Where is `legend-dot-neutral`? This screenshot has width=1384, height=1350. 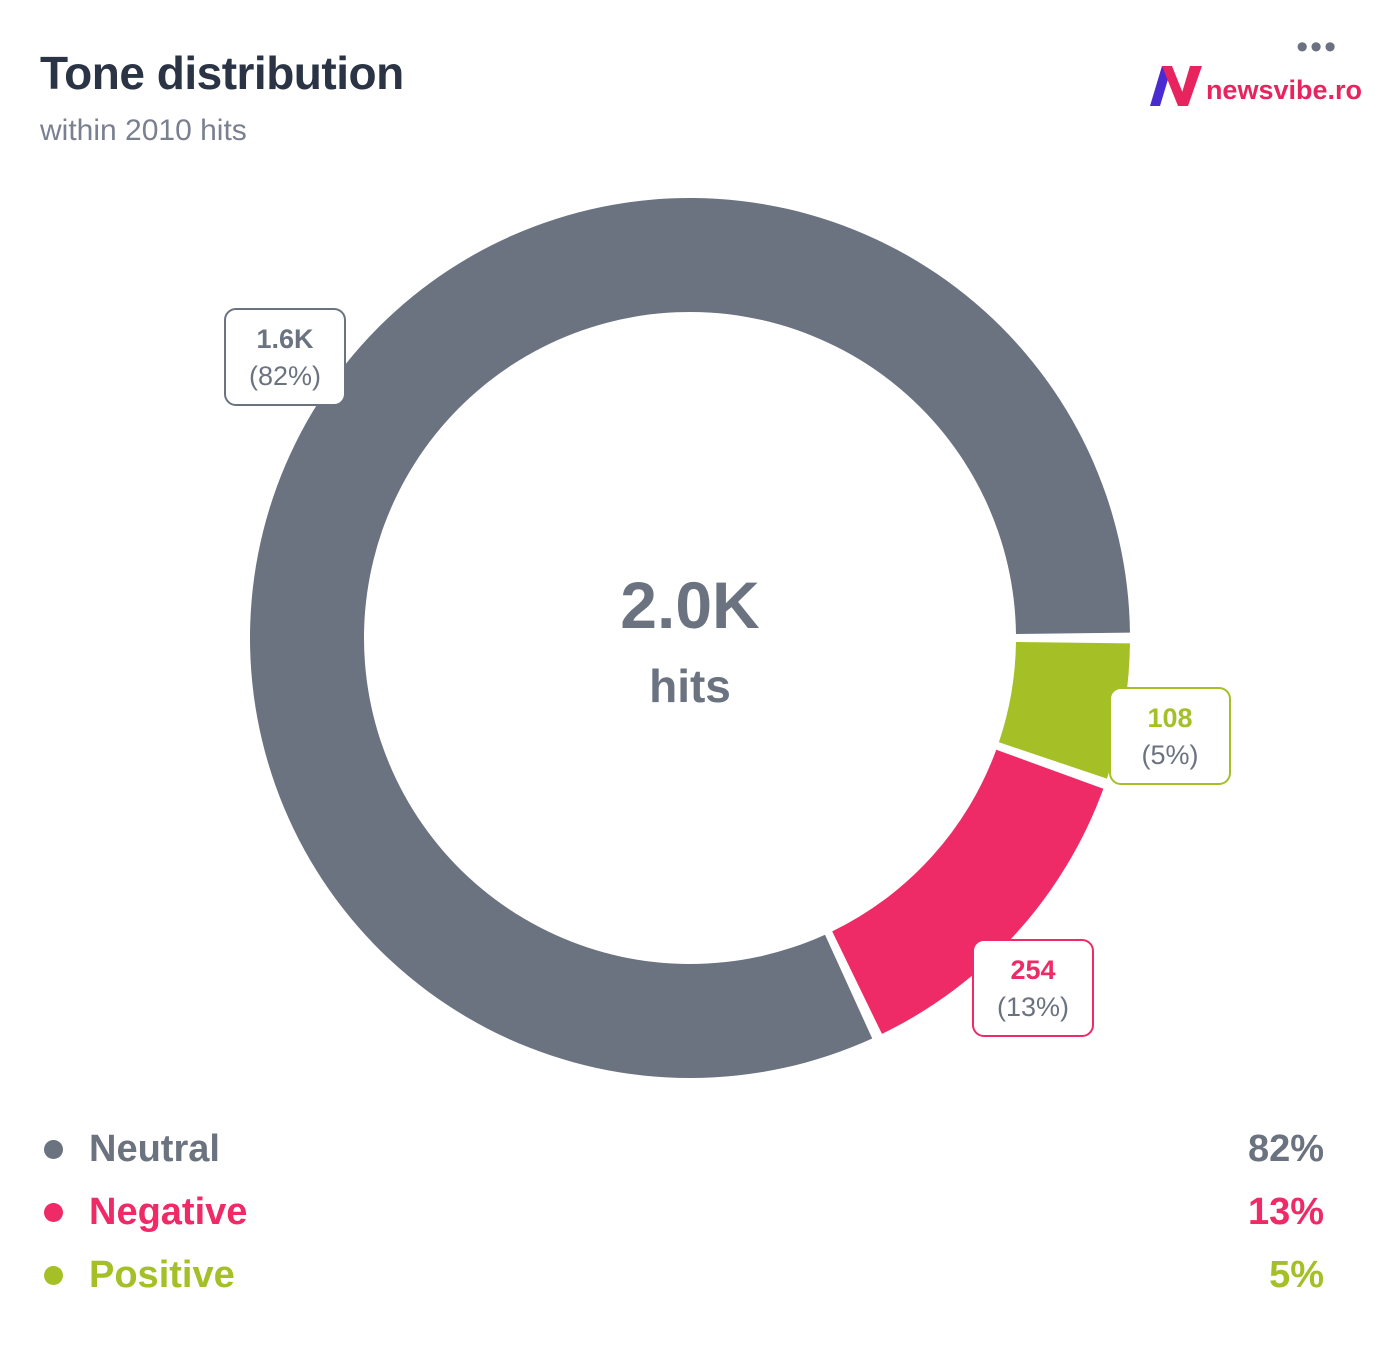
legend-dot-neutral is located at coordinates (53, 1149).